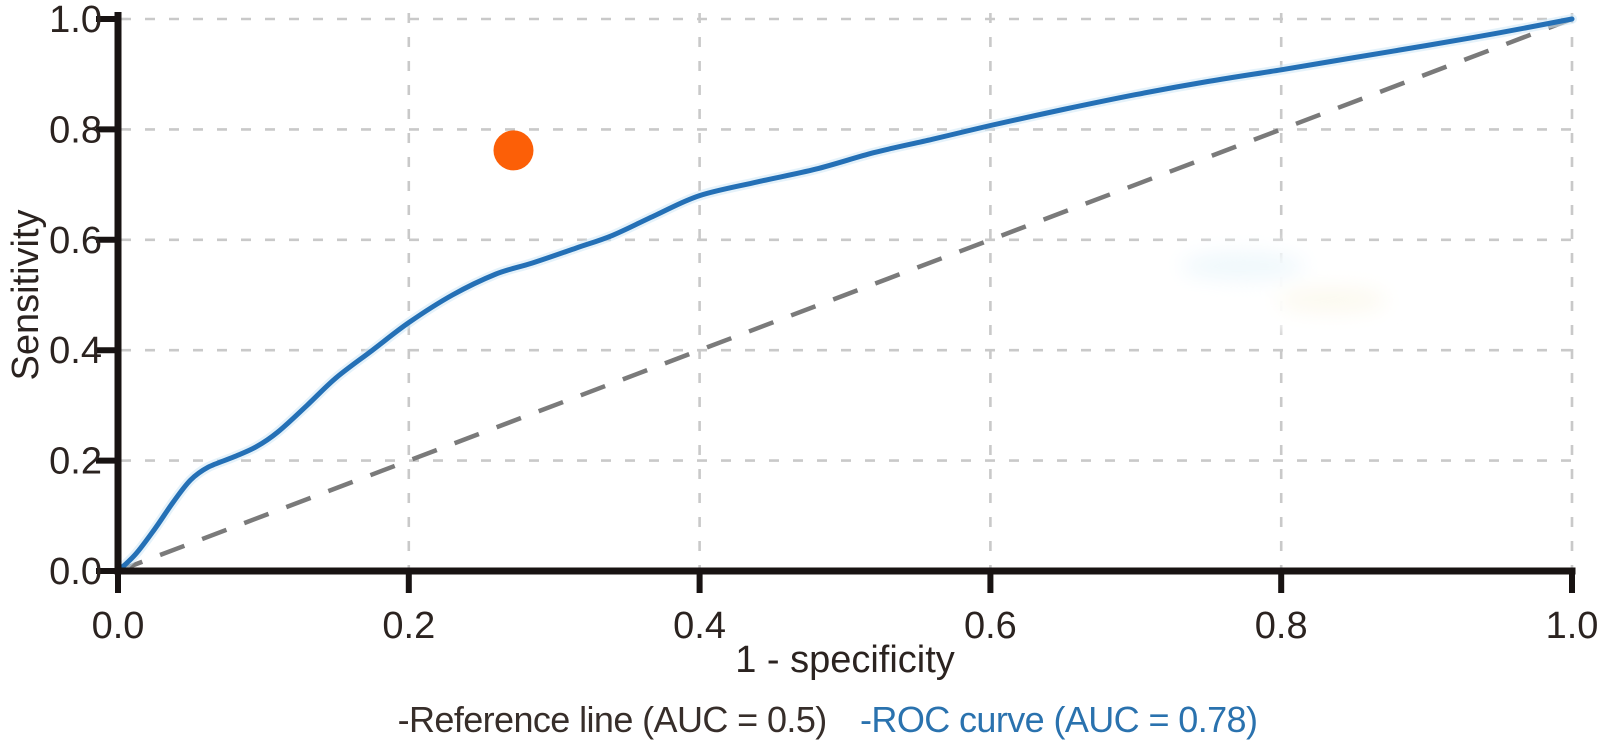 The height and width of the screenshot is (743, 1609). Describe the element at coordinates (1572, 626) in the screenshot. I see `x-tick-label: 1.0` at that location.